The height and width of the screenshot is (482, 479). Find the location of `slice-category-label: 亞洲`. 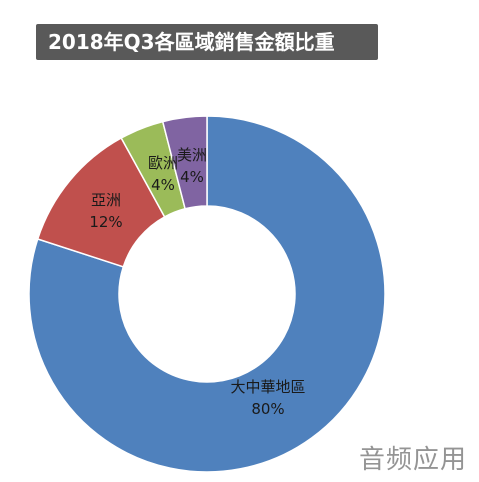

slice-category-label: 亞洲 is located at coordinates (106, 200).